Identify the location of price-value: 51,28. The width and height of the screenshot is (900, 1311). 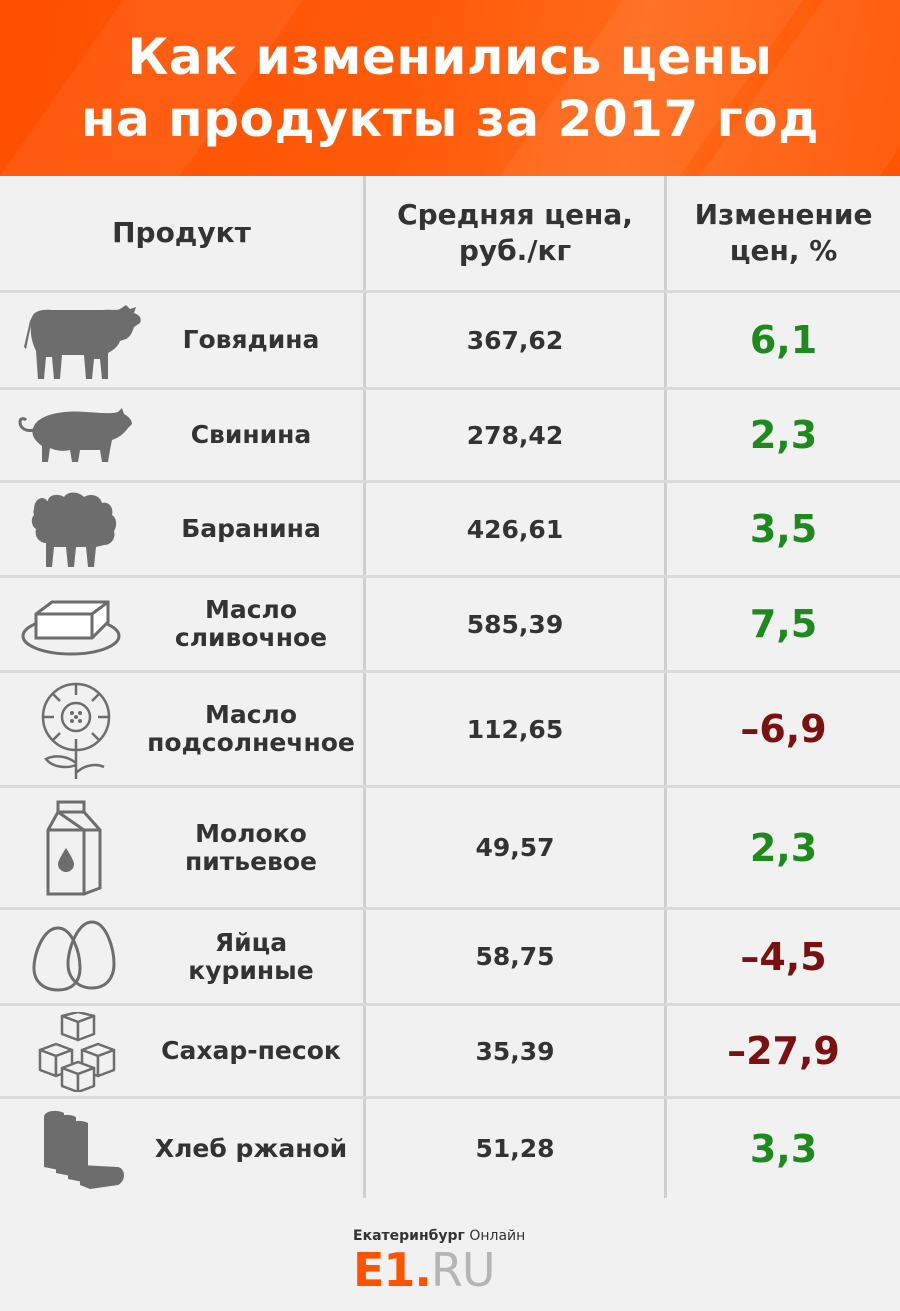
(515, 1148).